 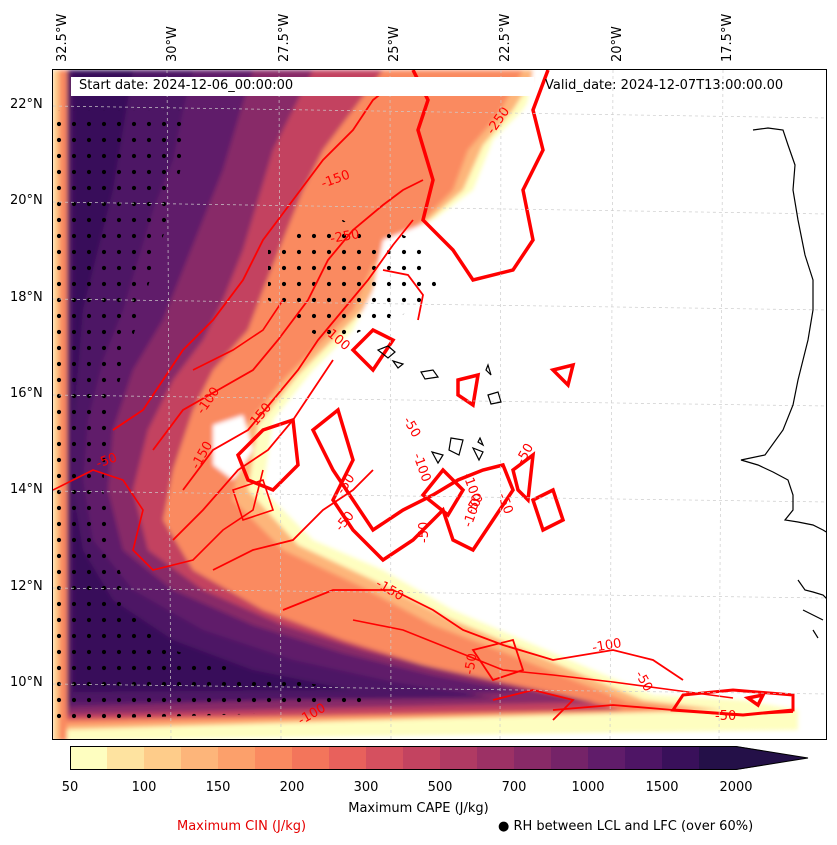 I want to click on lon-label-17.5w: 17.5°W, so click(x=727, y=37).